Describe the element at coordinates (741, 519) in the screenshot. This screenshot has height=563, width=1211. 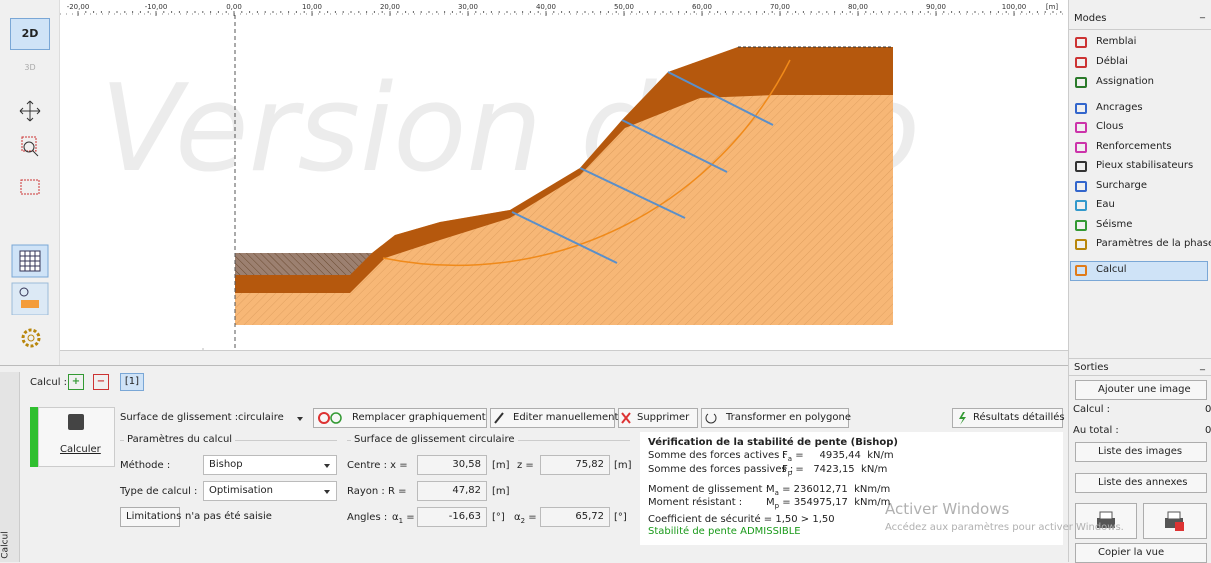
I see `safety-line: Coefficient de sécurité = 1,50 > 1,50` at that location.